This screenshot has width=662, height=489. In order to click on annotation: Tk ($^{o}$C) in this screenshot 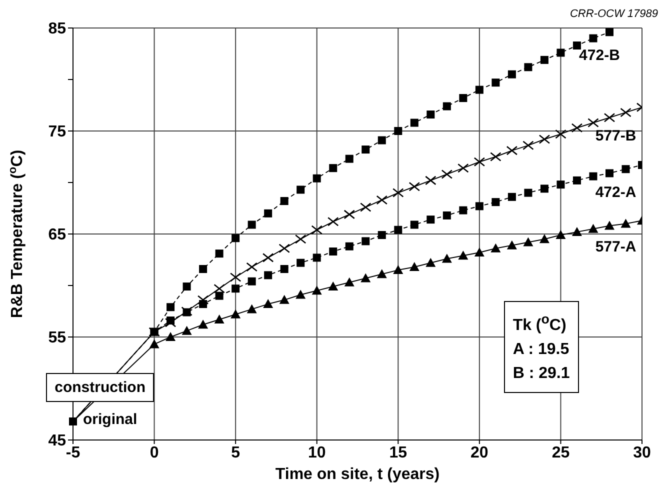, I will do `click(539, 323)`.